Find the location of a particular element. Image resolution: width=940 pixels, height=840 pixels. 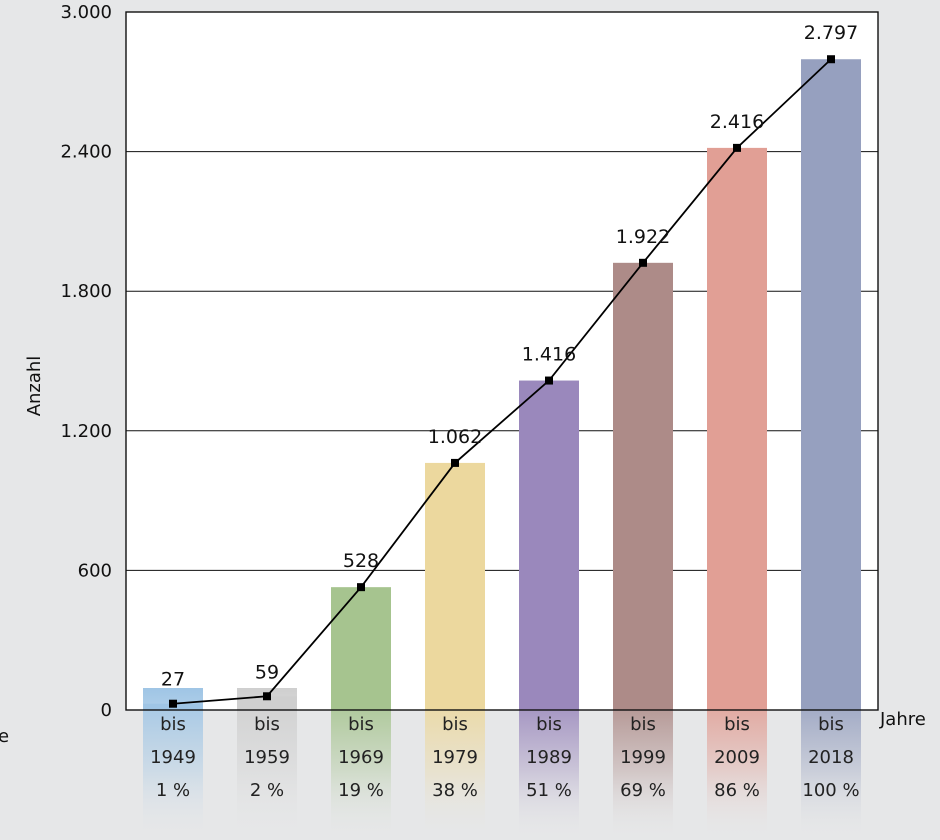

category-label-line3: 86 % is located at coordinates (737, 790).